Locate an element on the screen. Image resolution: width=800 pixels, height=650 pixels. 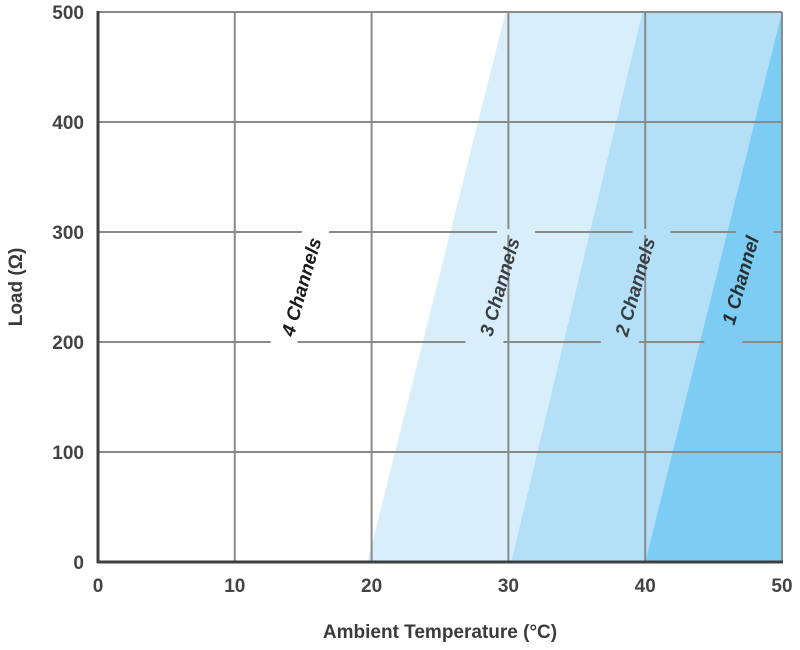
y-tick-label-5: 500 is located at coordinates (68, 13).